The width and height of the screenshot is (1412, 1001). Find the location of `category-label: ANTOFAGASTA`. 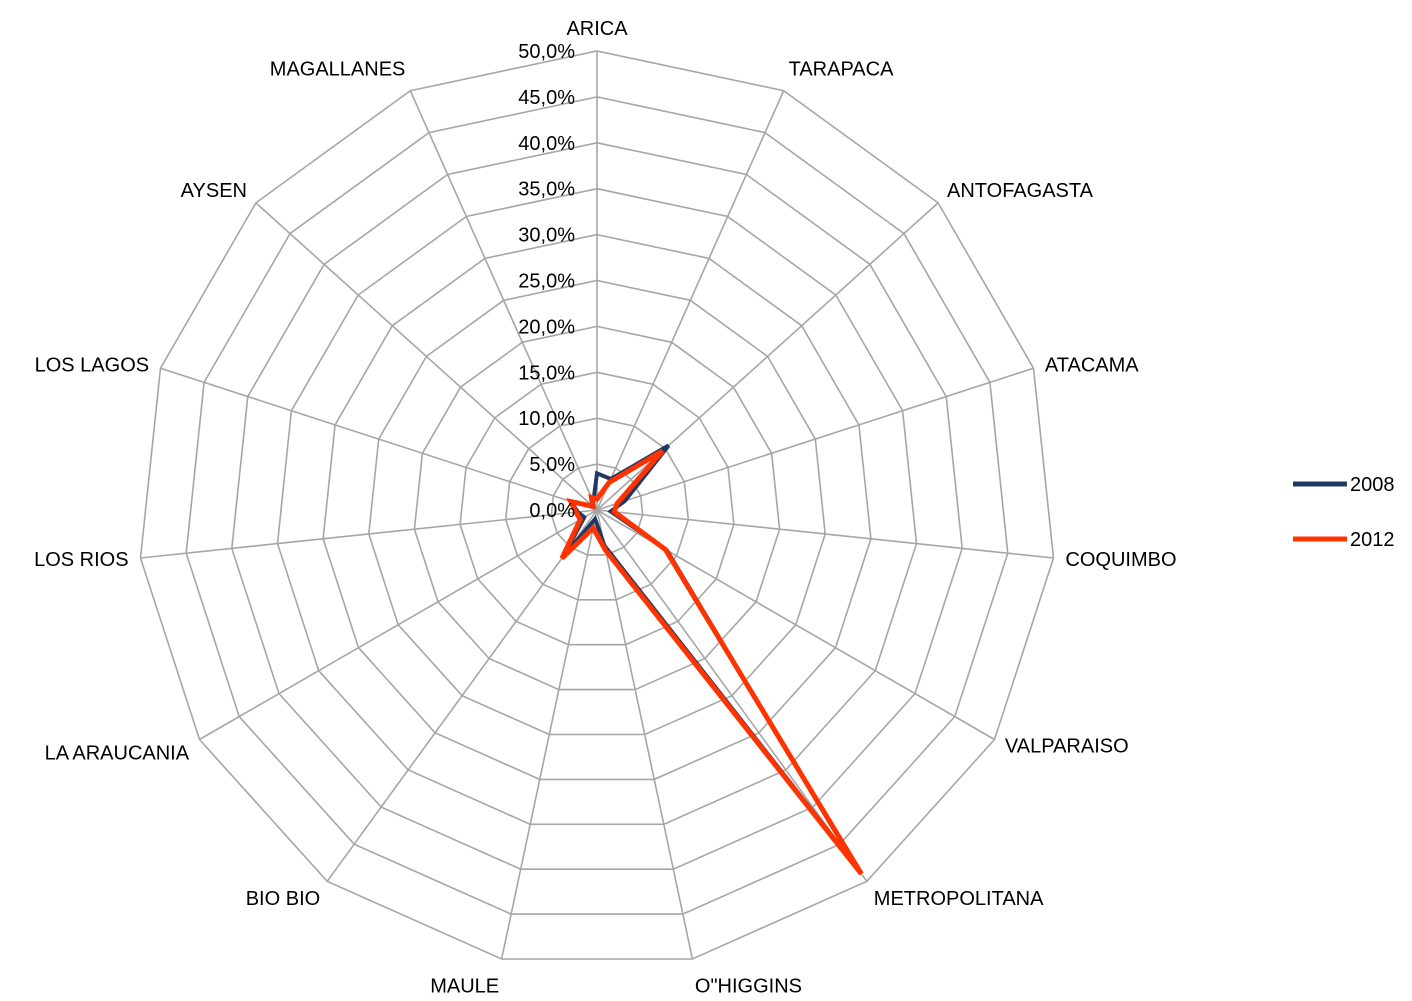

category-label: ANTOFAGASTA is located at coordinates (1020, 191).